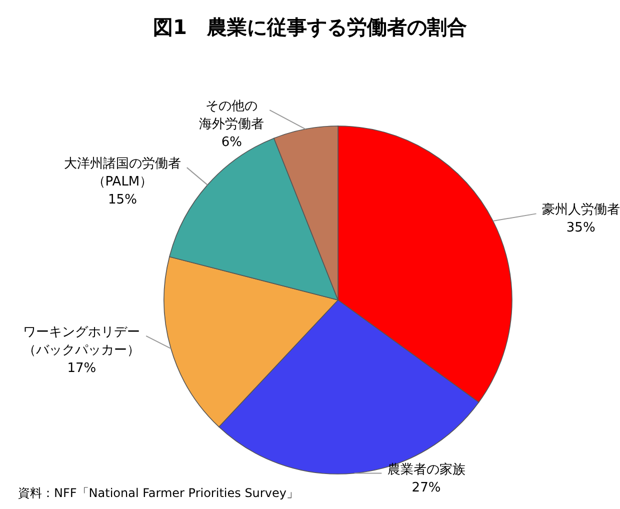  Describe the element at coordinates (81, 368) in the screenshot. I see `data-label: 17%` at that location.